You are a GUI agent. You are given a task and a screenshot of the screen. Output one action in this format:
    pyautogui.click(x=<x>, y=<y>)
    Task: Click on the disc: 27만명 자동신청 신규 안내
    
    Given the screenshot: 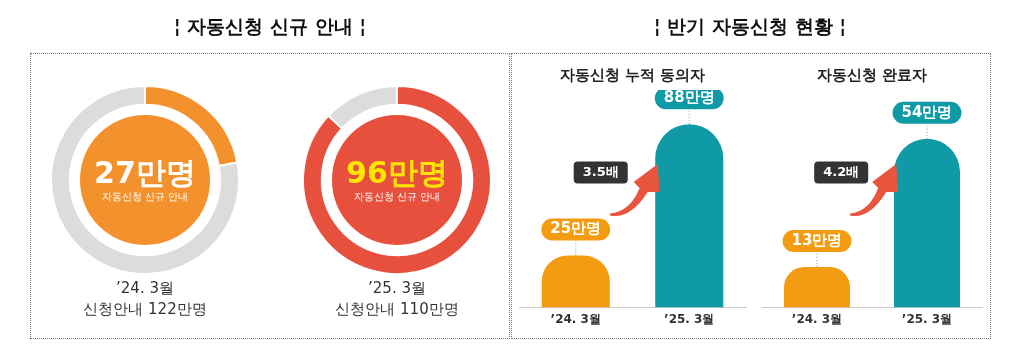 What is the action you would take?
    pyautogui.click(x=145, y=180)
    